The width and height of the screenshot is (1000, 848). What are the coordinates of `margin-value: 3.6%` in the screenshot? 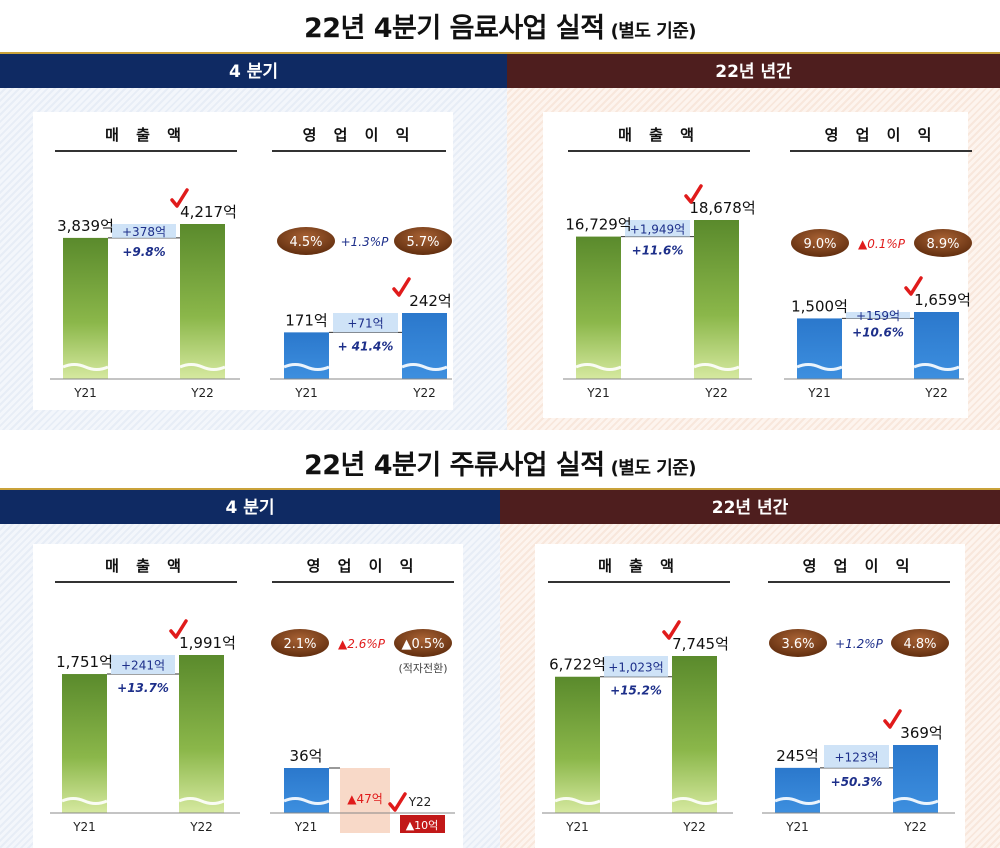 It's located at (797, 644).